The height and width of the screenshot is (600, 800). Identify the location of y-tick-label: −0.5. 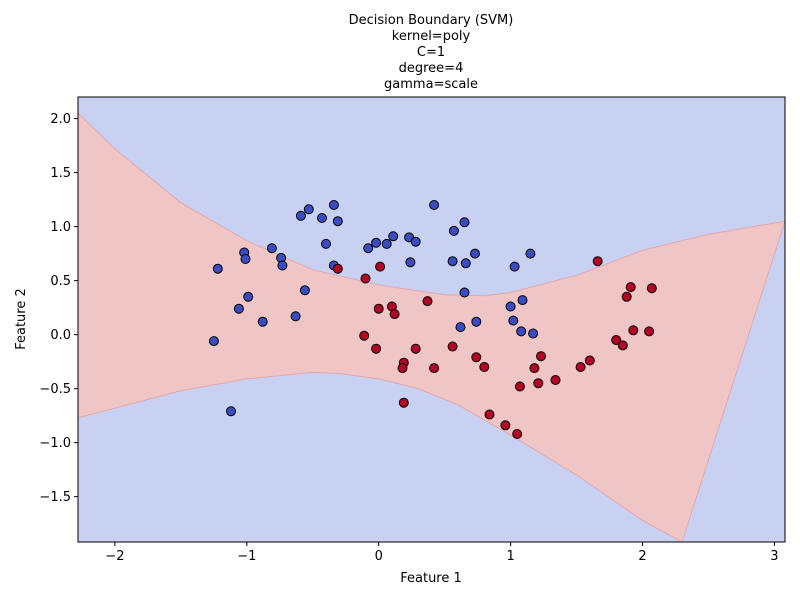
(55, 389).